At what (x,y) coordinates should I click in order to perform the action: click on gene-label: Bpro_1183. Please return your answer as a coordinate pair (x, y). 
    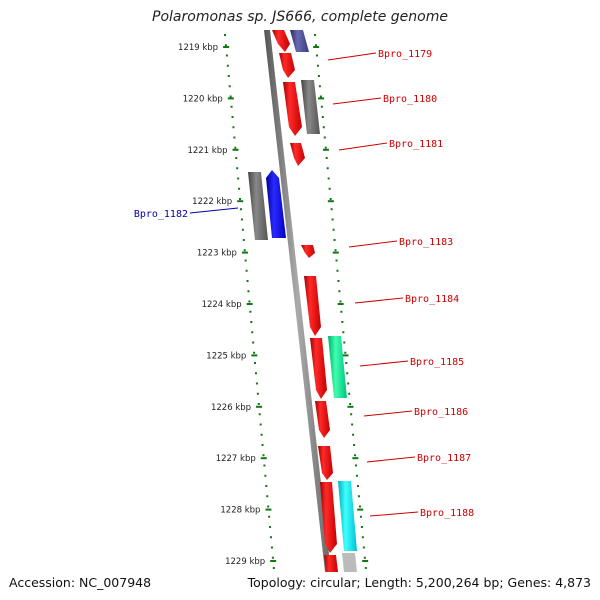
    Looking at the image, I should click on (426, 242).